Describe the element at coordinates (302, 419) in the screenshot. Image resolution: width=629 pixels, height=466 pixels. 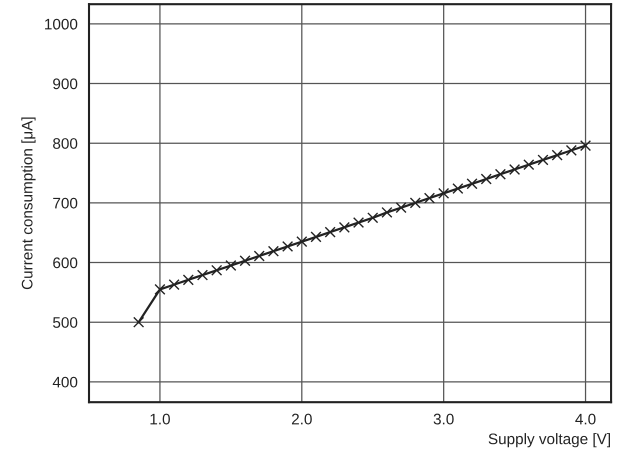
I see `x-tick-label: 2.0` at that location.